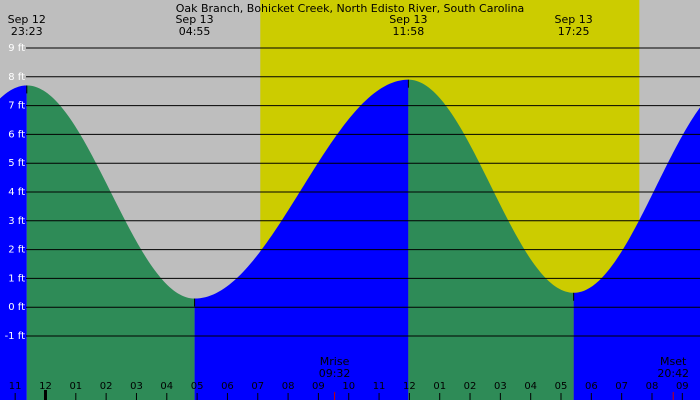 Image resolution: width=700 pixels, height=400 pixels. I want to click on y-tick-label: 0 ft, so click(16, 307).